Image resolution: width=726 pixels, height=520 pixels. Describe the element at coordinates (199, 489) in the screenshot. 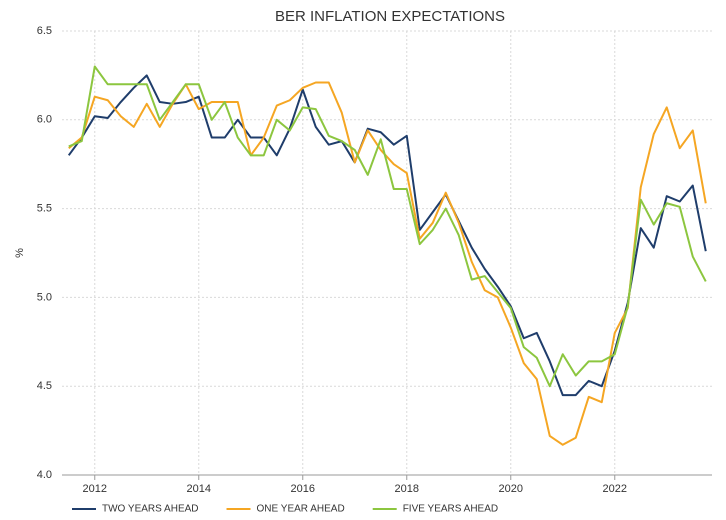

I see `x-tick-label: 2014` at that location.